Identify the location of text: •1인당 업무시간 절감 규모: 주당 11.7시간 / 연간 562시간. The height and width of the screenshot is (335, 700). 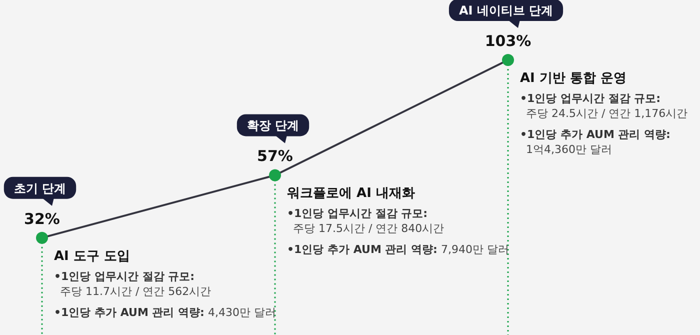
(133, 284).